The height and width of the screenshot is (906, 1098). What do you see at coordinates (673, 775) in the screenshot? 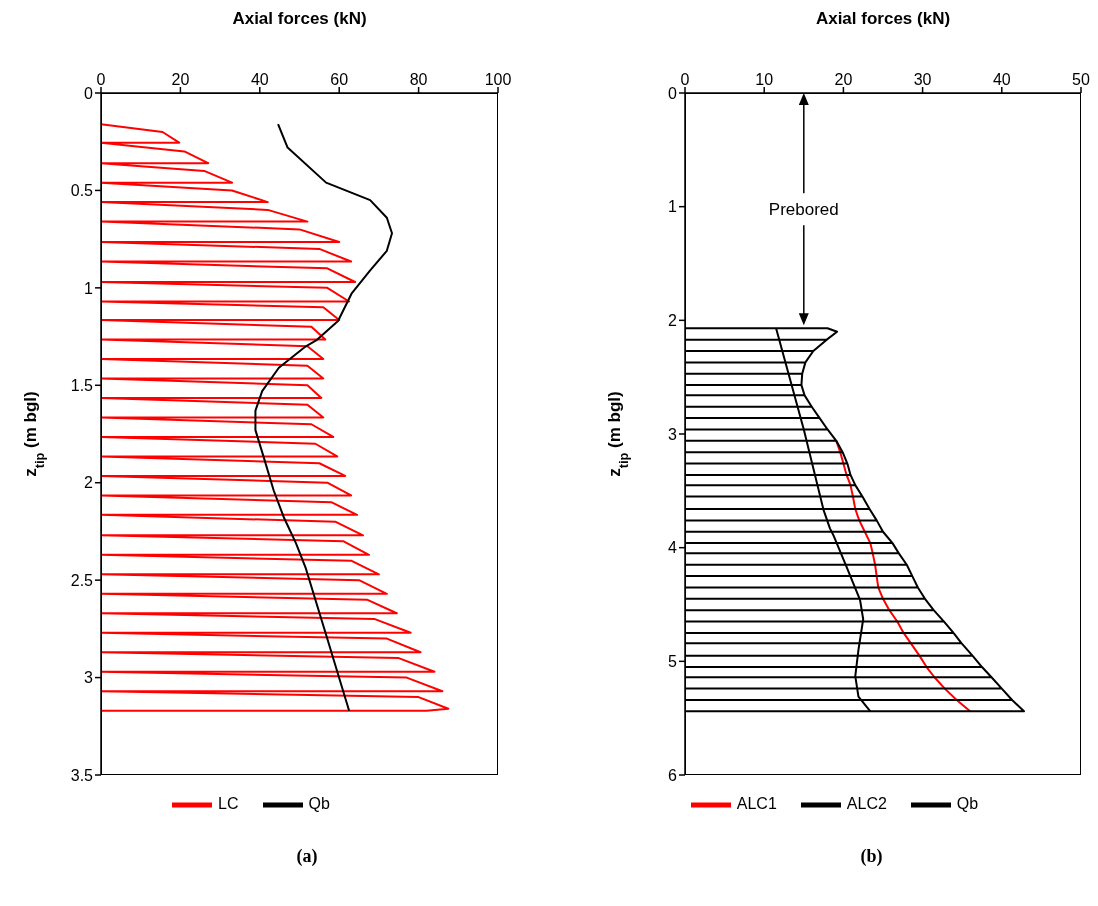
I see `y-tick-label: 6` at bounding box center [673, 775].